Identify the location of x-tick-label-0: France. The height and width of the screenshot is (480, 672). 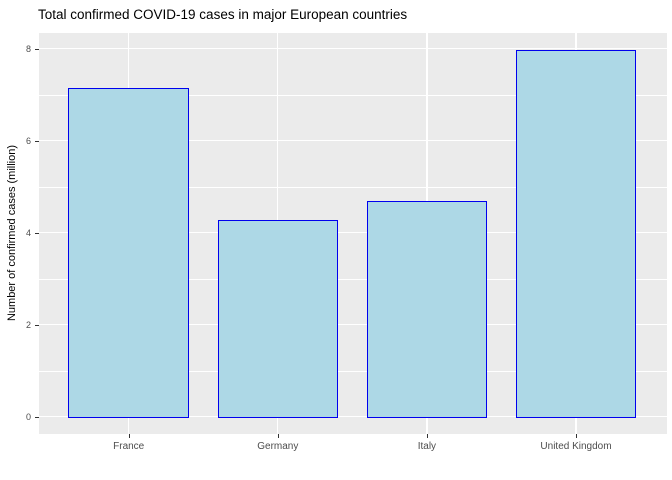
(129, 446).